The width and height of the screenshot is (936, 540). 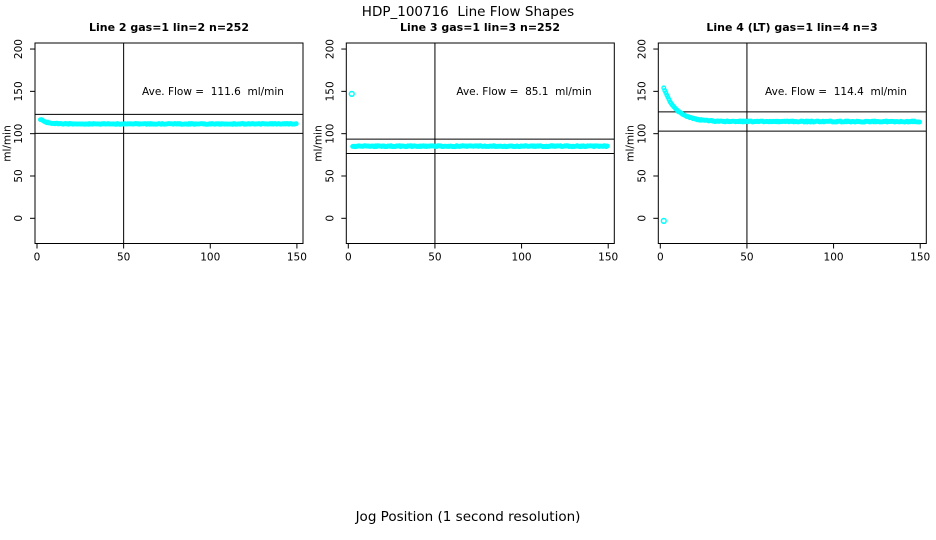 I want to click on panel-1-y-axis-label: ml/min, so click(x=7, y=143).